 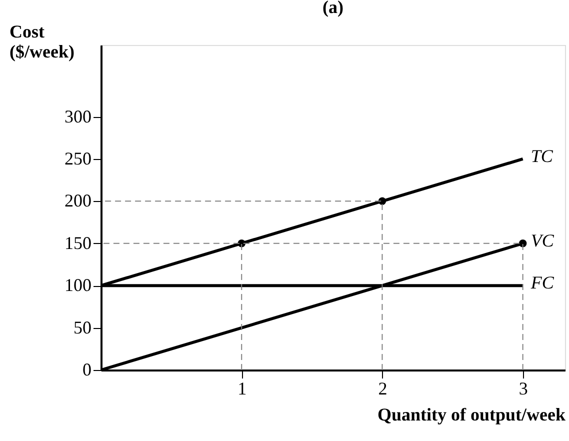 I want to click on y-tick-label: 300, so click(x=78, y=116).